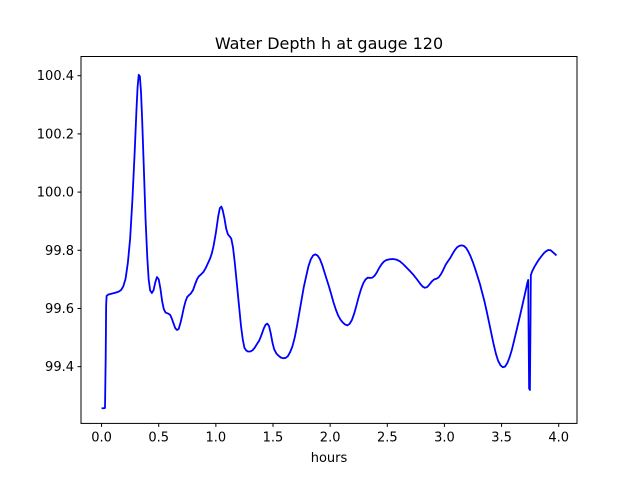 This screenshot has height=480, width=640. Describe the element at coordinates (501, 437) in the screenshot. I see `x-tick-label: 3.5` at that location.